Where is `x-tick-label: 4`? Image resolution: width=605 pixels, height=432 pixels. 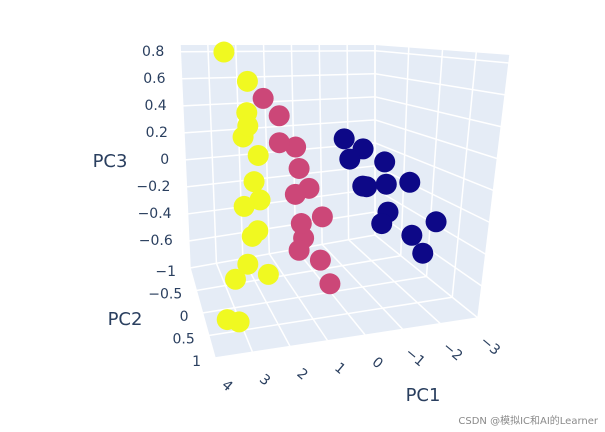
x-tick-label: 4 is located at coordinates (226, 386).